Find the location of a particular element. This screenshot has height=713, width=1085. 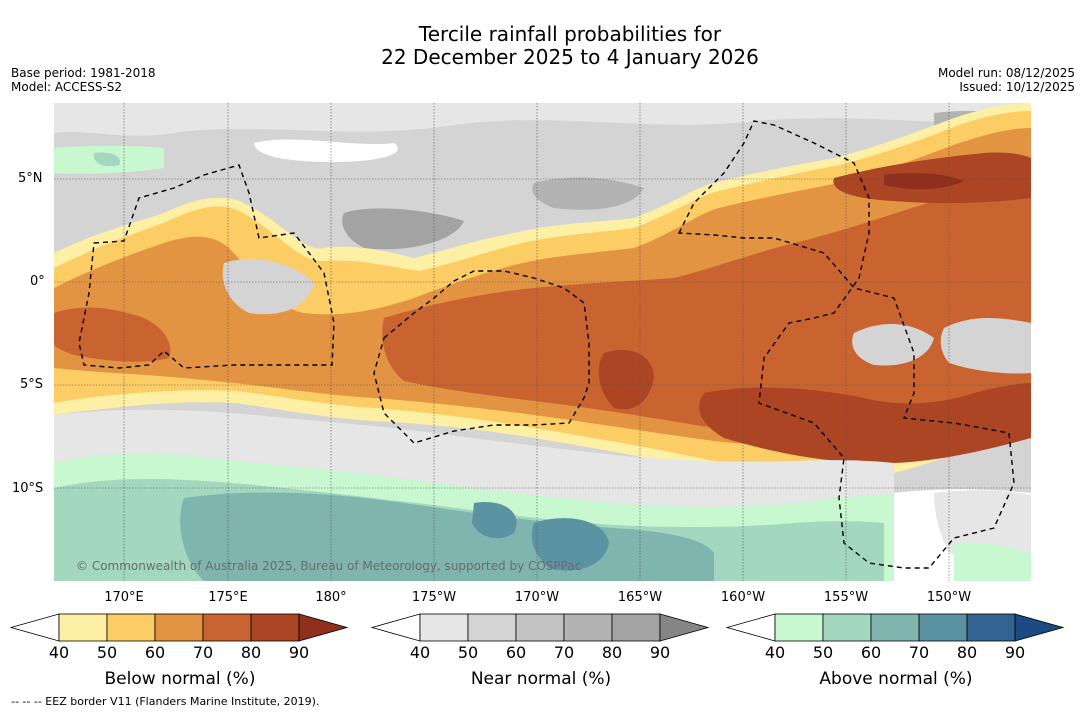

near-normal-dark-patch is located at coordinates (403, 229).